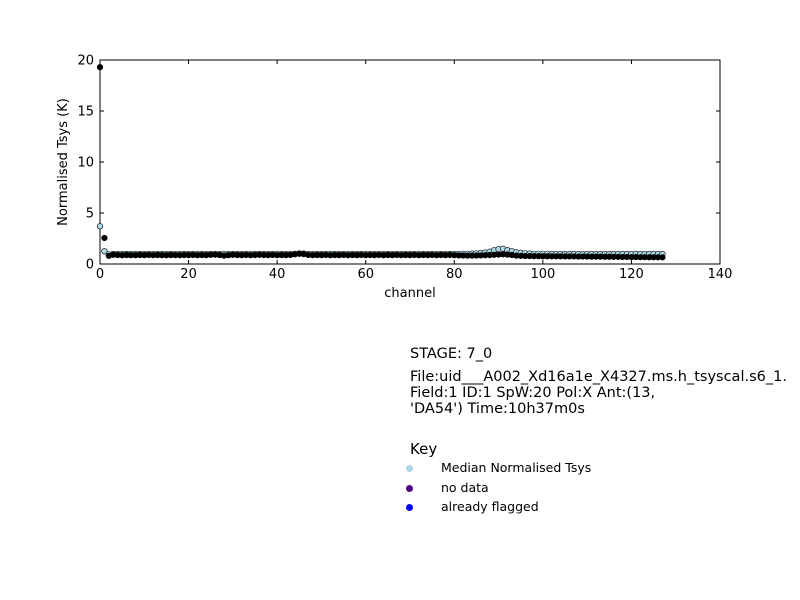 This screenshot has width=800, height=600. What do you see at coordinates (90, 214) in the screenshot?
I see `y-tick-label: 5` at bounding box center [90, 214].